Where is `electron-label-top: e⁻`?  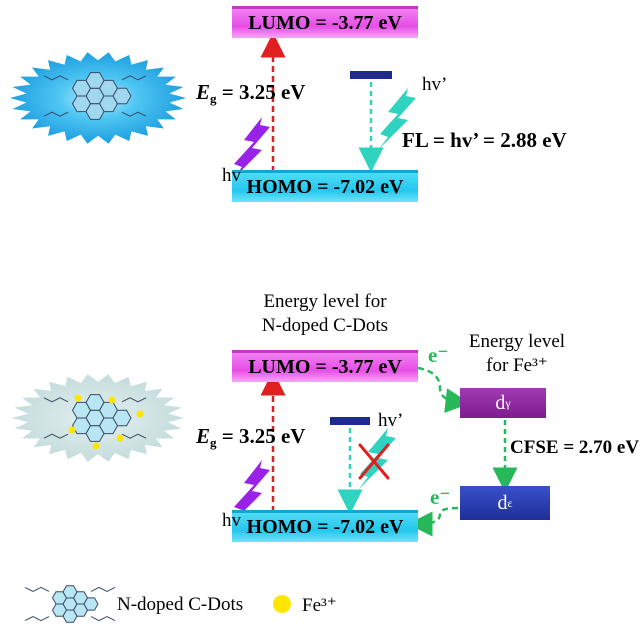 electron-label-top: e⁻ is located at coordinates (438, 355).